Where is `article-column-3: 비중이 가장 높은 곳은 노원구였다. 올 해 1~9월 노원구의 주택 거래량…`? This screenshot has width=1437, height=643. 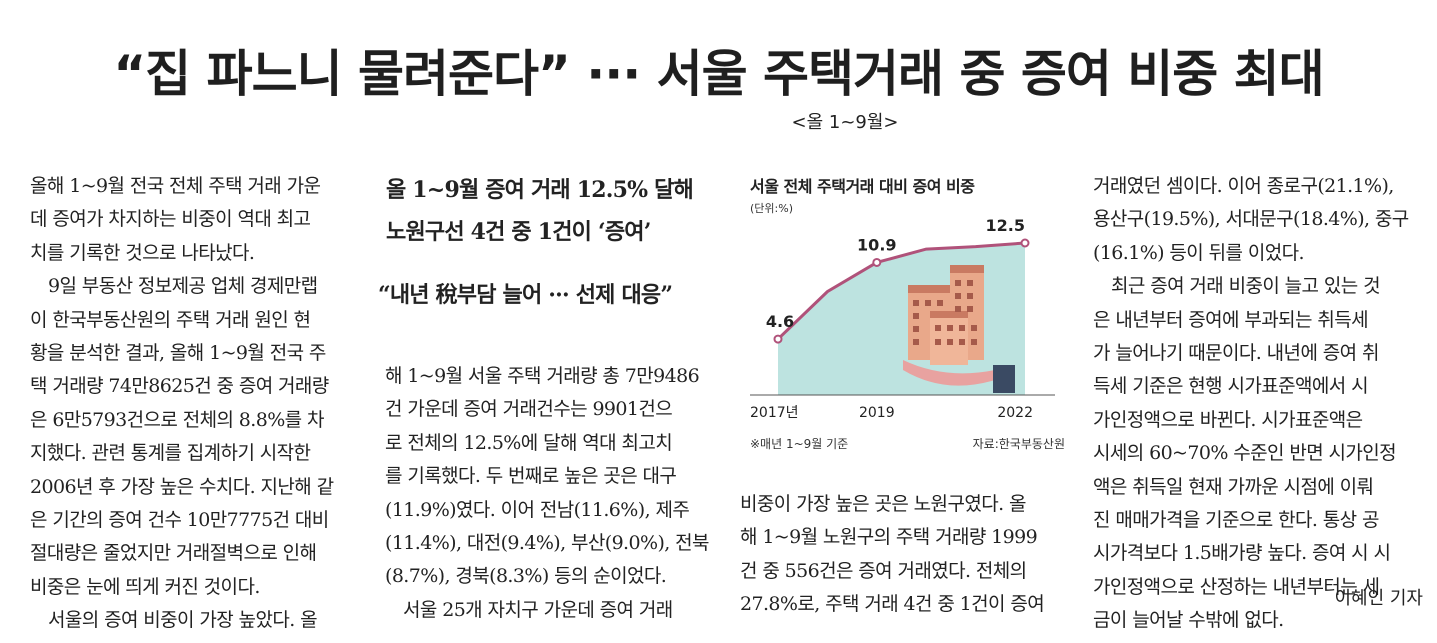 article-column-3: 비중이 가장 높은 곳은 노원구였다. 올 해 1~9월 노원구의 주택 거래량… is located at coordinates (905, 555).